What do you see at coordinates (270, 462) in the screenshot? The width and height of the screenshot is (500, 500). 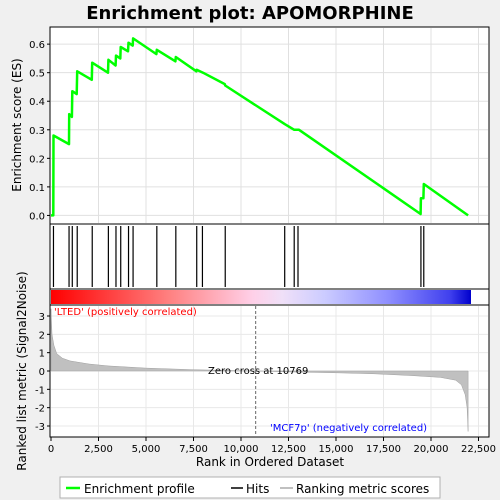 I see `metric-x-axis-label: Rank in Ordered Dataset` at bounding box center [270, 462].